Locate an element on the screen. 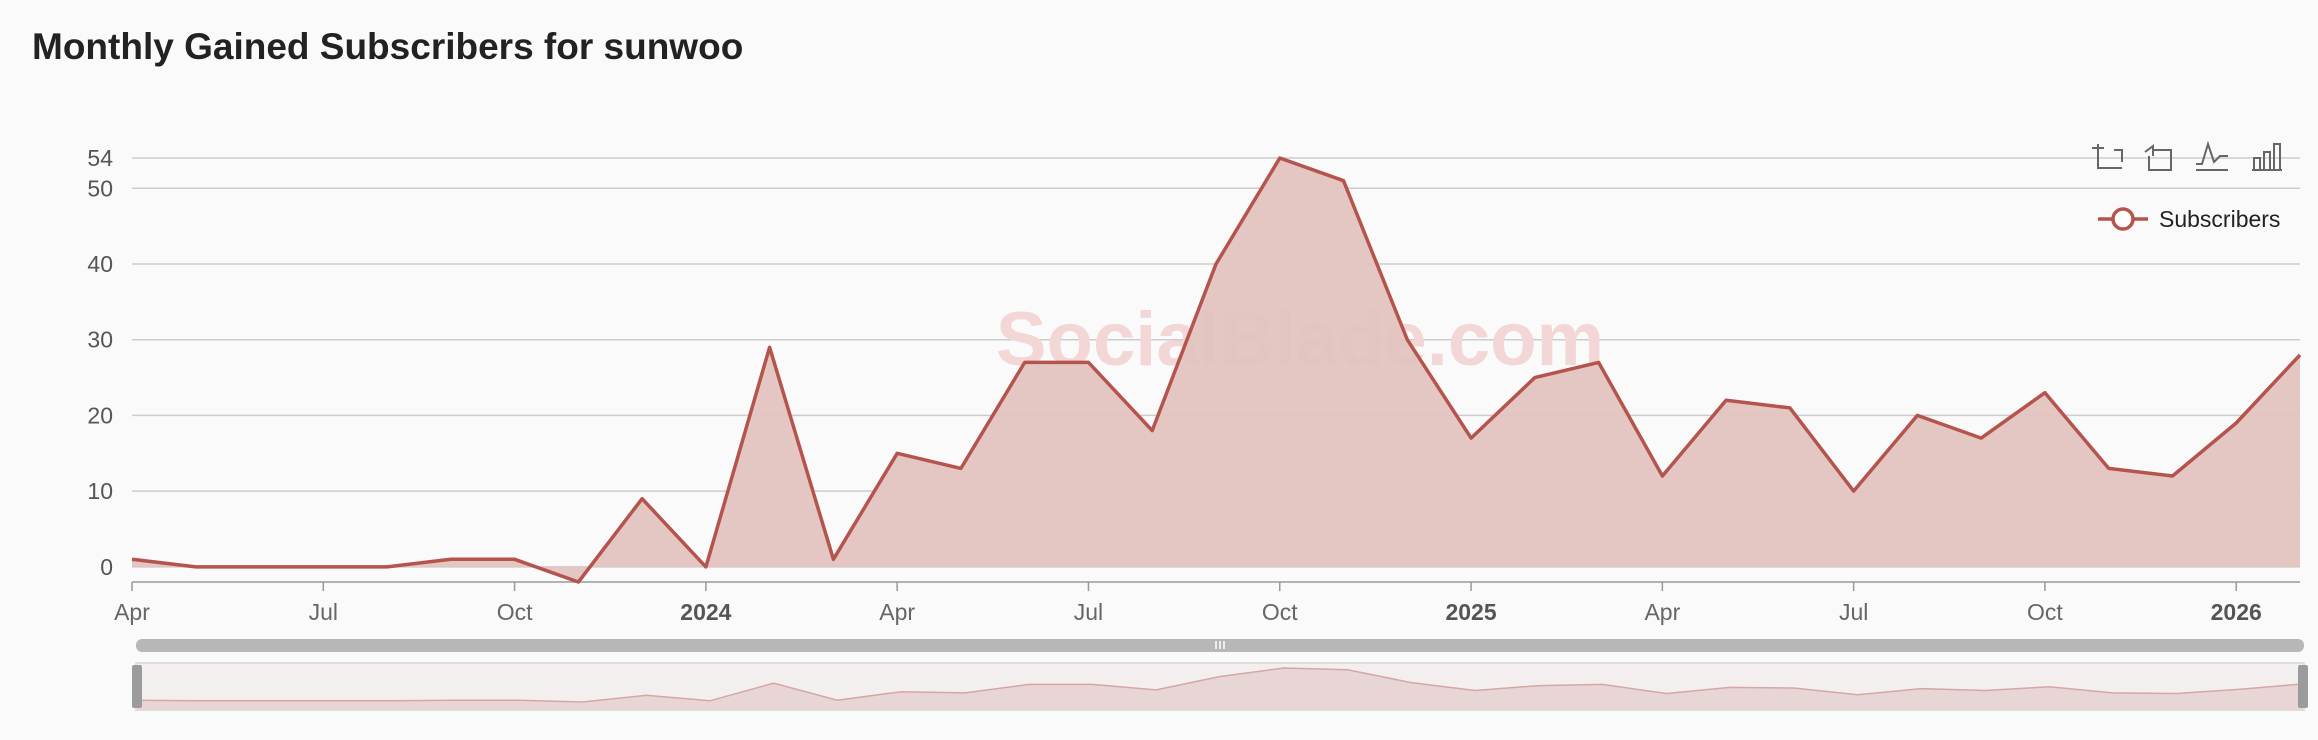 The width and height of the screenshot is (2318, 740). chart-title: Monthly Gained Subscribers for sunwoo is located at coordinates (388, 46).